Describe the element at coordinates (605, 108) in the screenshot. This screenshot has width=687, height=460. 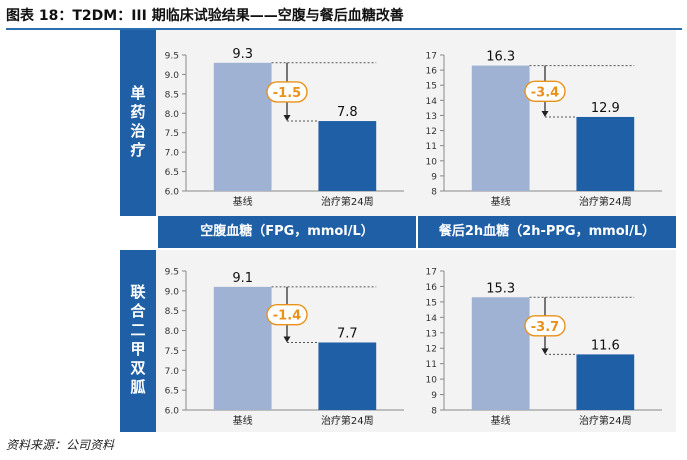
I see `bar-value-label: 12.9` at that location.